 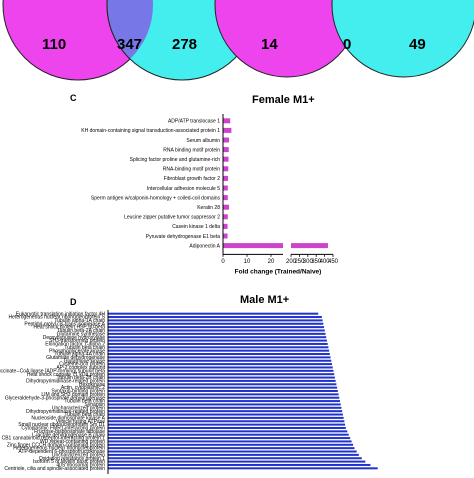 I want to click on x-tick-label: 350, so click(x=316, y=262).